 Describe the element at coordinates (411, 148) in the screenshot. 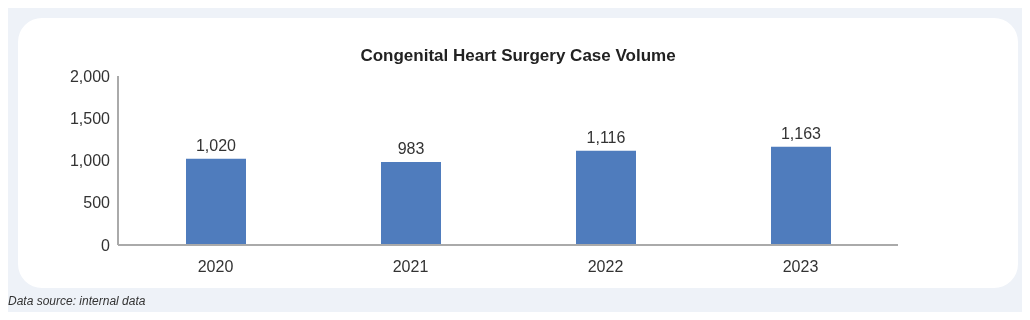

I see `data-label: 983` at that location.